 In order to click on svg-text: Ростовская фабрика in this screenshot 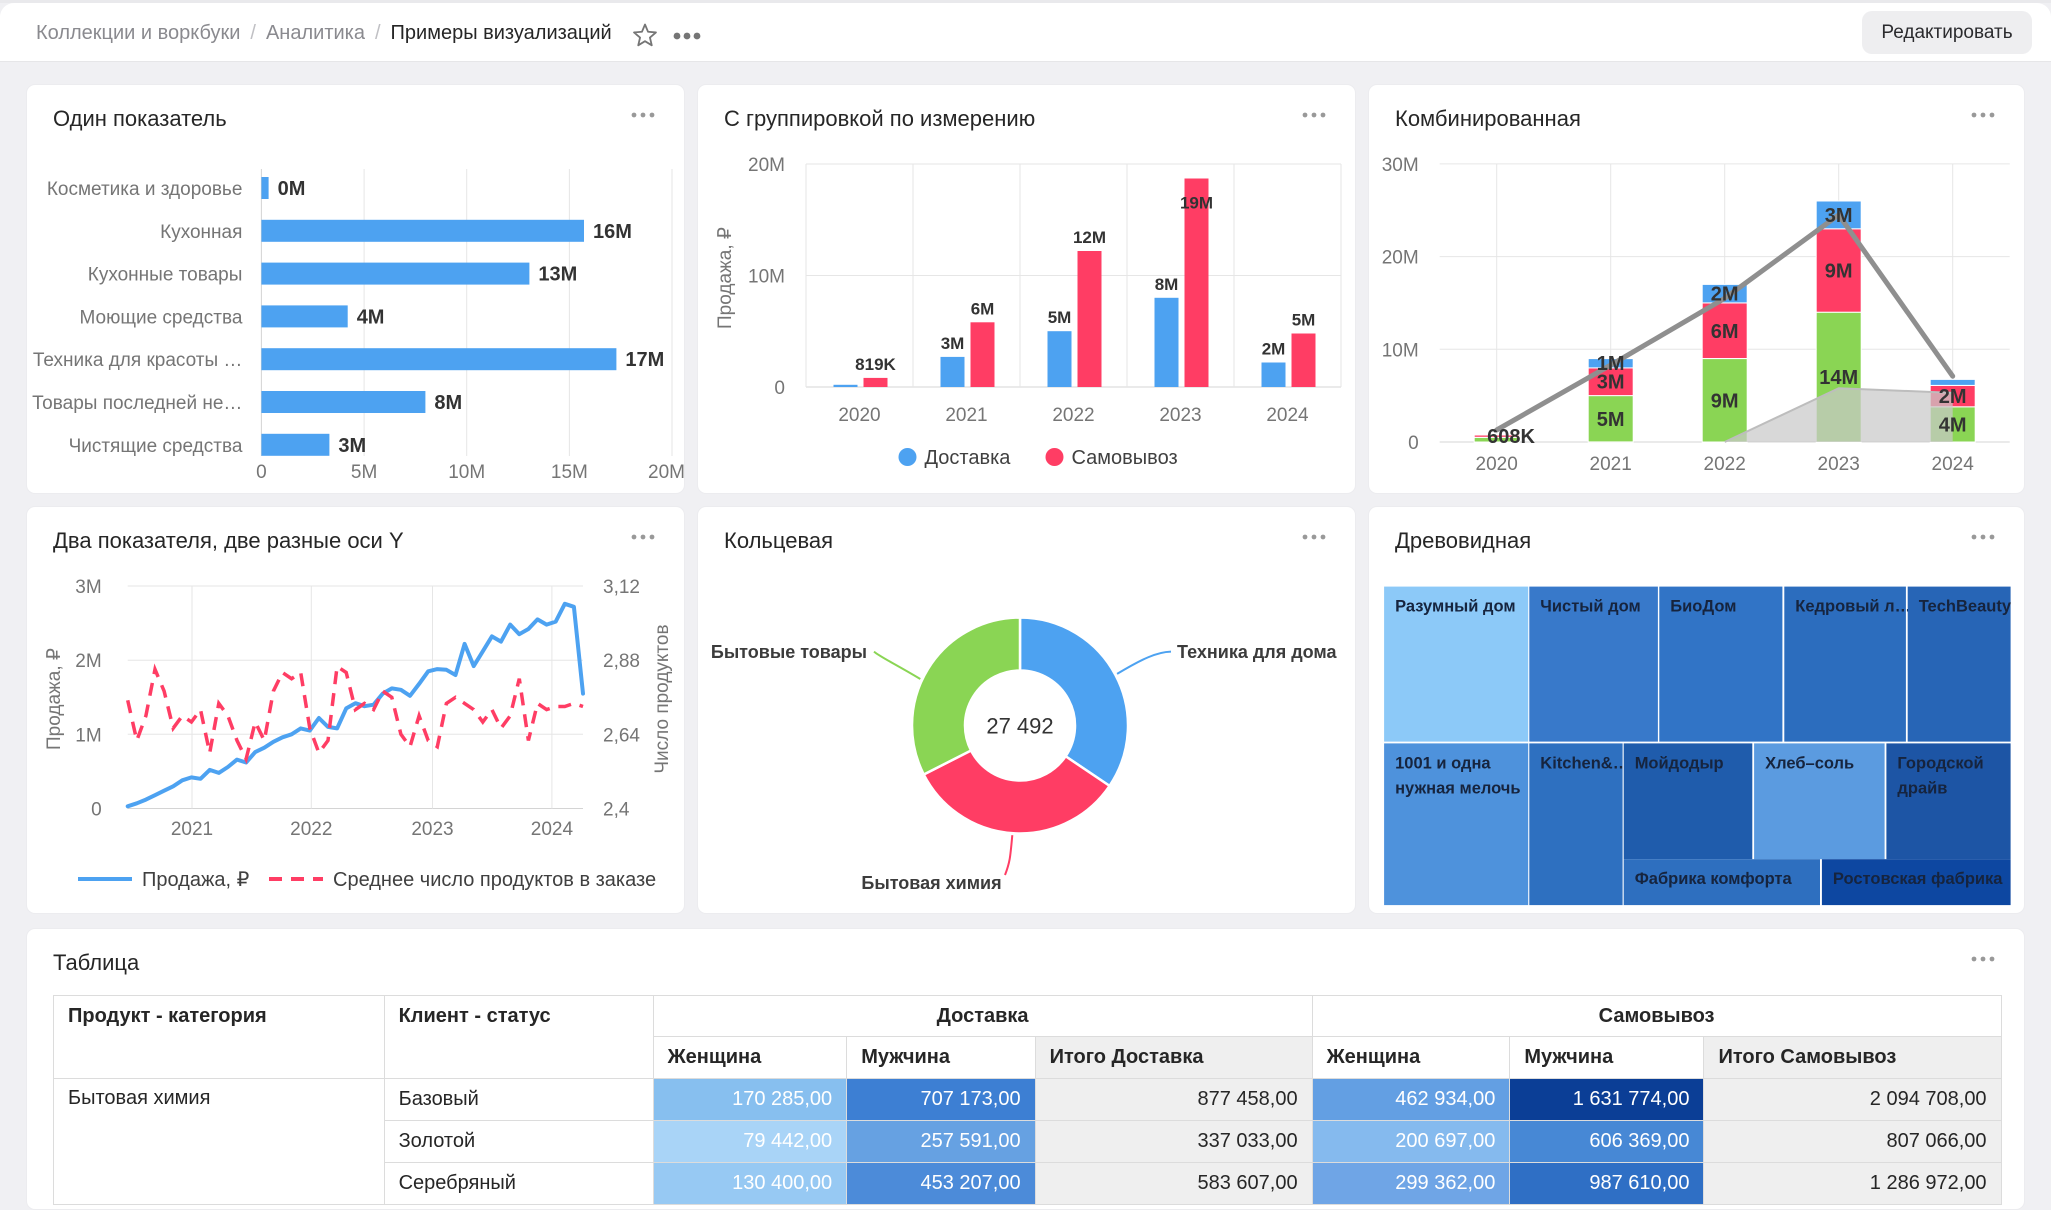, I will do `click(1918, 879)`.